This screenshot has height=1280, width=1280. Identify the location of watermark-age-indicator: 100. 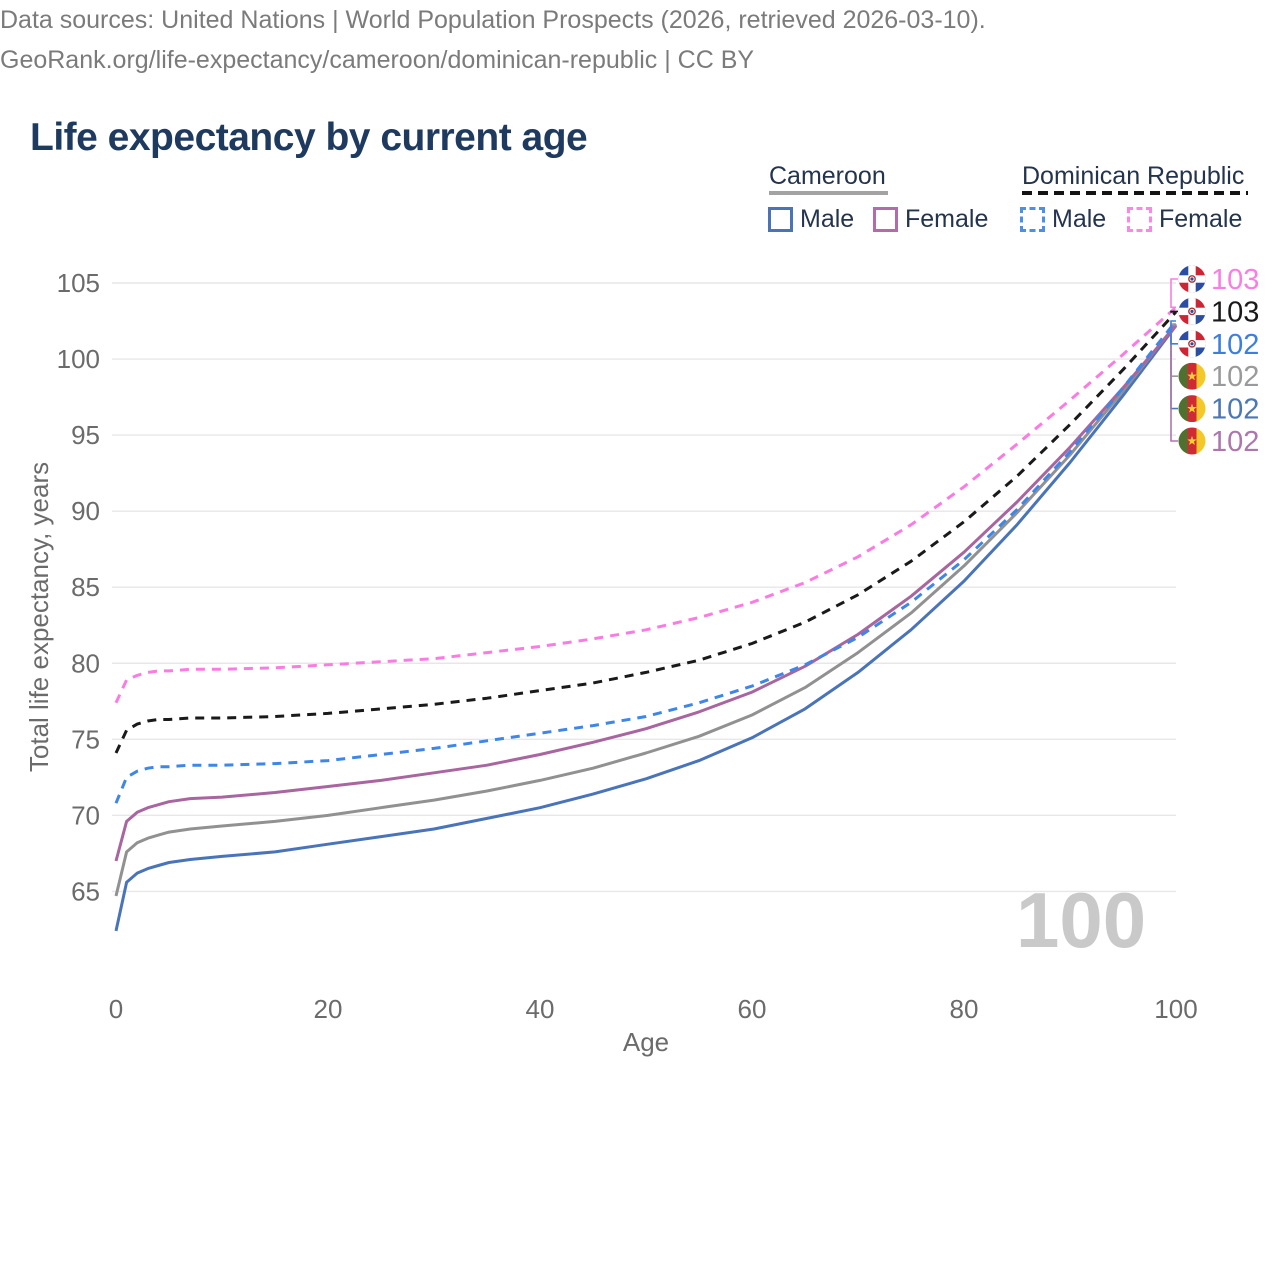
(1081, 920).